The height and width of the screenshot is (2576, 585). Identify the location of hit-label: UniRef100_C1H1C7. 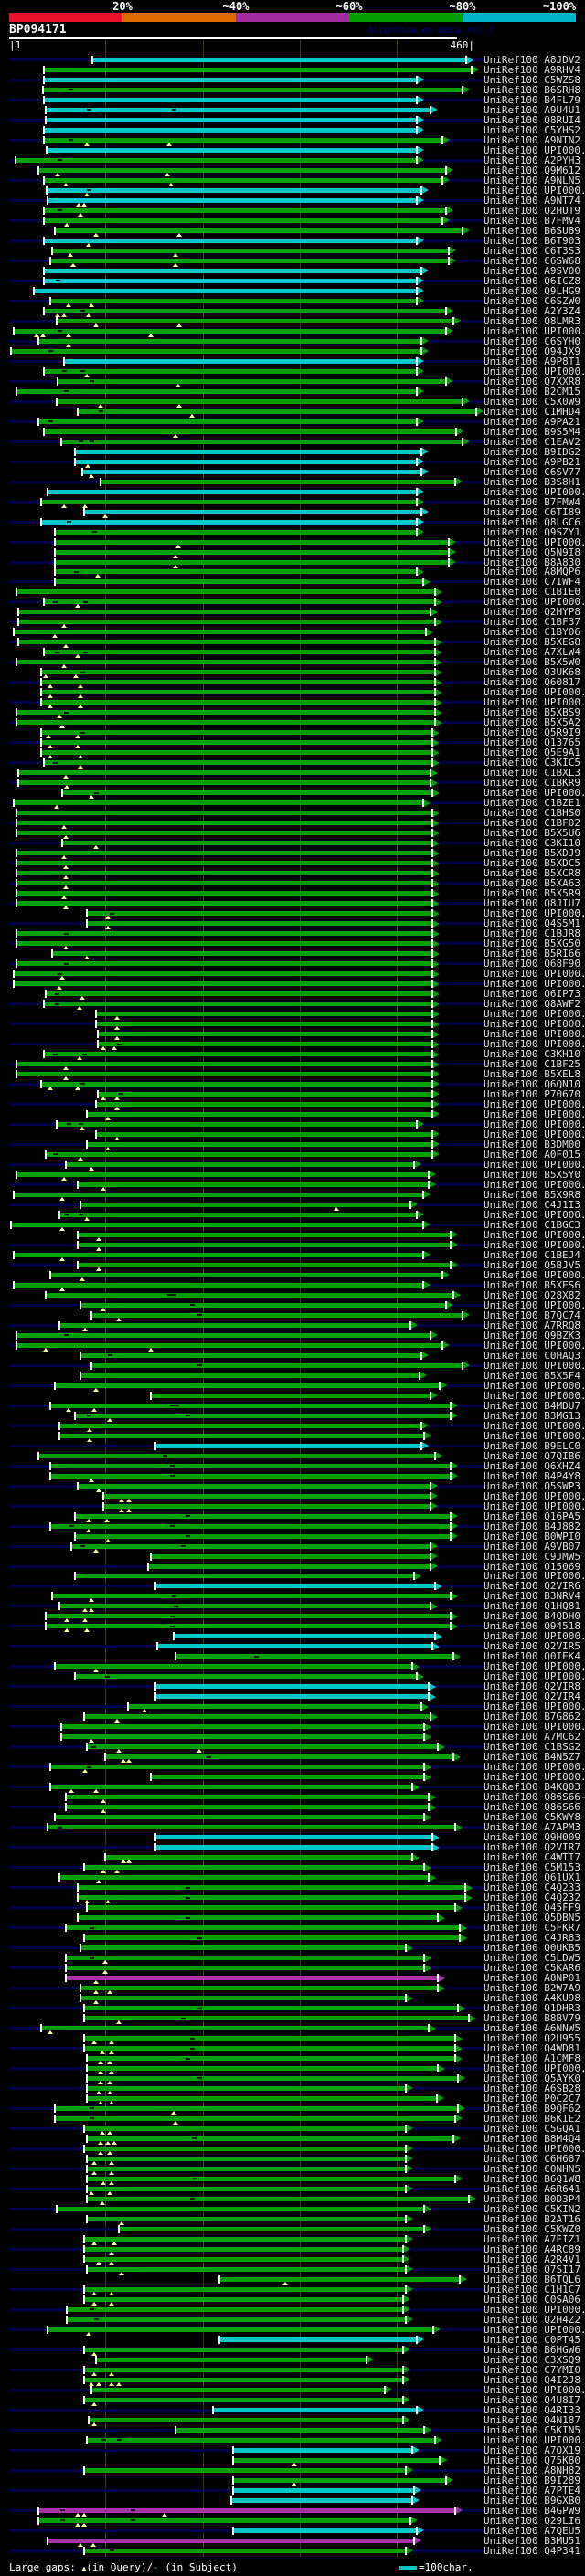
(532, 2289).